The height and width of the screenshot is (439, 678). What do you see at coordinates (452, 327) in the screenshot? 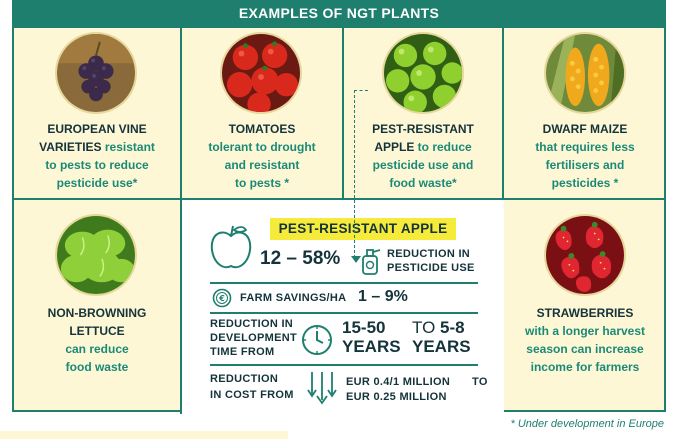
I see `dev-to-value-line-1: 5-8` at bounding box center [452, 327].